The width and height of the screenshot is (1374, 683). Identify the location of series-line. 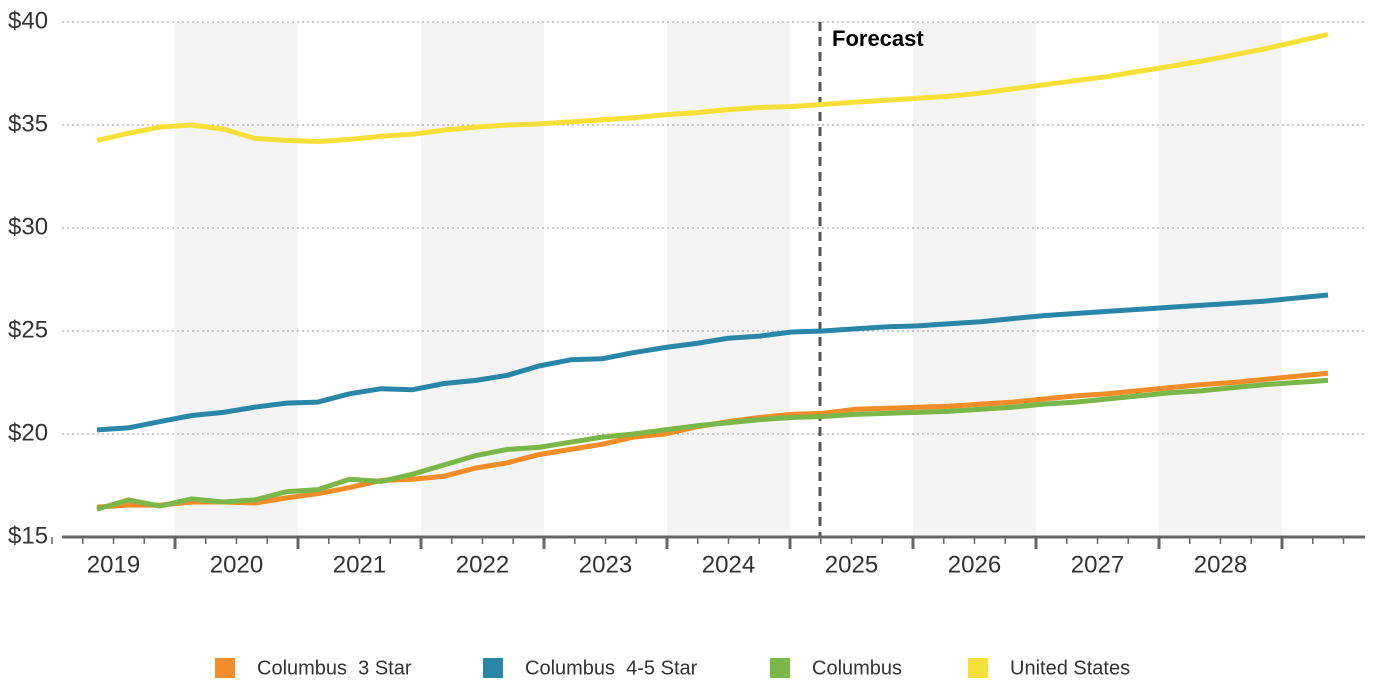
(712, 87).